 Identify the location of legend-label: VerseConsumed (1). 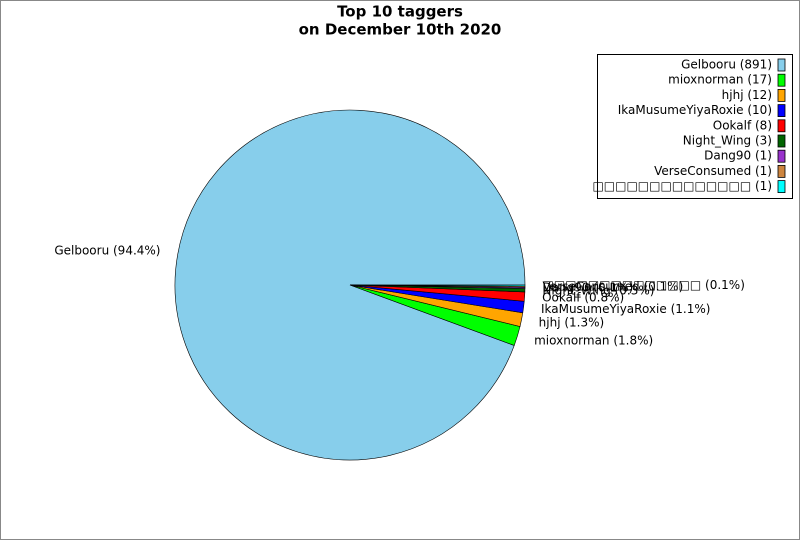
(713, 171).